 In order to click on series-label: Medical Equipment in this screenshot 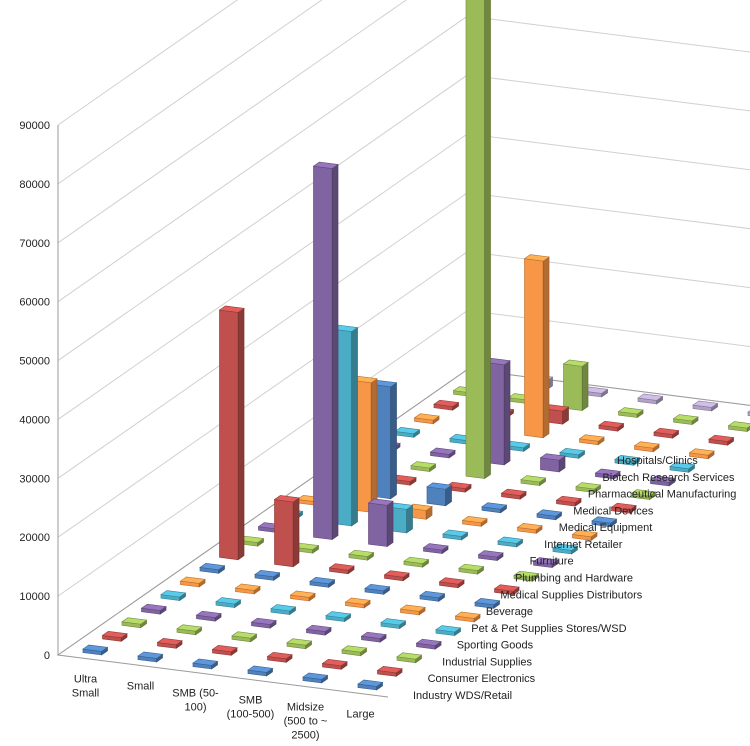, I will do `click(606, 528)`.